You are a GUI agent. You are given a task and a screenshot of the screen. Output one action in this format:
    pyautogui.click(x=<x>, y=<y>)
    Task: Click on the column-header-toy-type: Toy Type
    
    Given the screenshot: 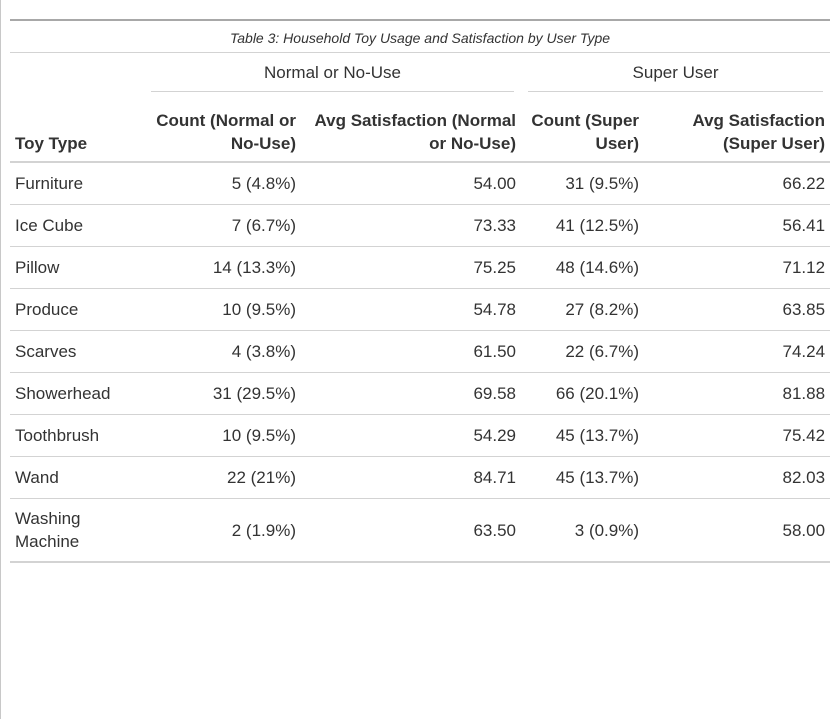 What is the action you would take?
    pyautogui.click(x=77, y=129)
    